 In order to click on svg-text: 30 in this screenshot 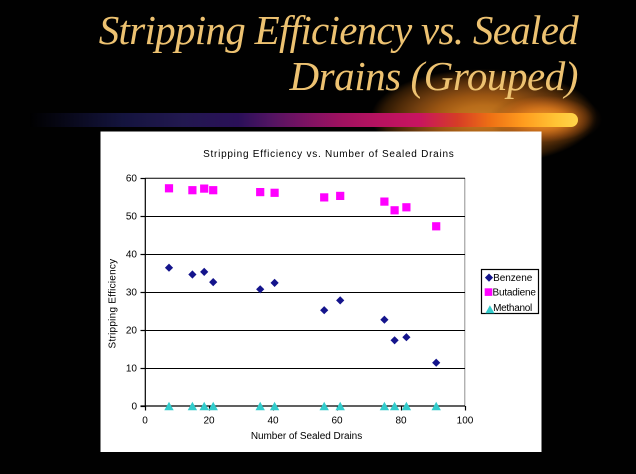, I will do `click(132, 293)`.